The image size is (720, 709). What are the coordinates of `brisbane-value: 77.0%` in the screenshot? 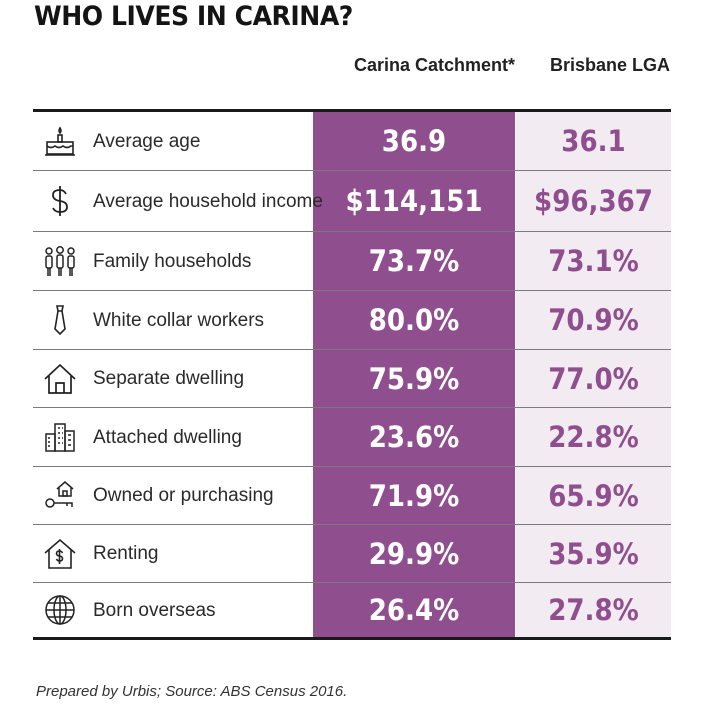 It's located at (593, 378).